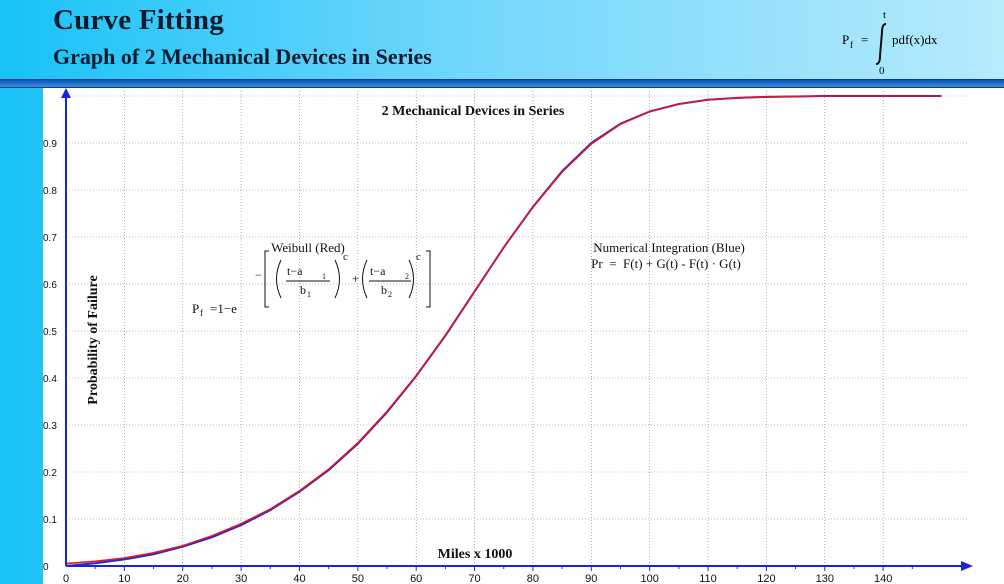  Describe the element at coordinates (266, 279) in the screenshot. I see `weibull-left-bracket` at that location.